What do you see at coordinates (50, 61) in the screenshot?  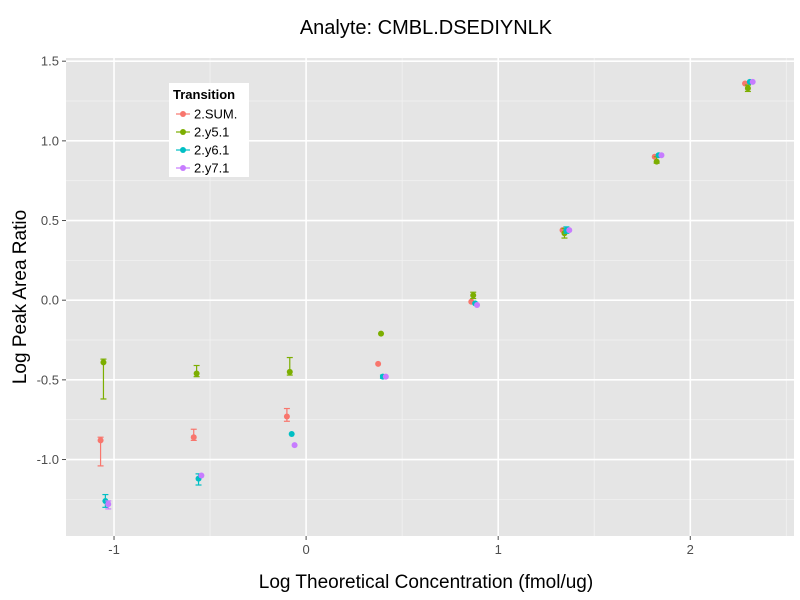 I see `y-tick-label: 1.5` at bounding box center [50, 61].